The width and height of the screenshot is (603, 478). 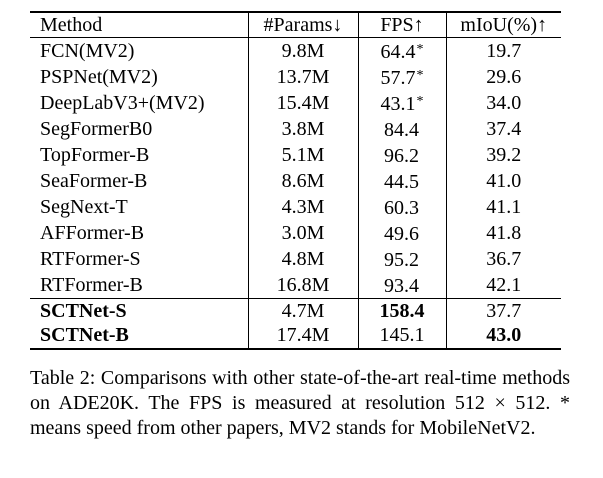 I want to click on method-value: TopFormer-B, so click(x=95, y=155).